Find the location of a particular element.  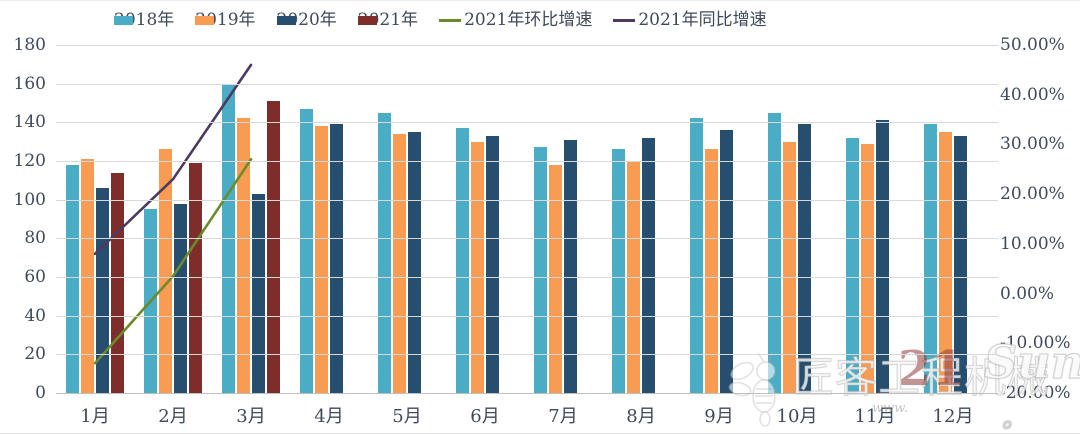

right-axis-tick-label: 30.00% is located at coordinates (1032, 144).